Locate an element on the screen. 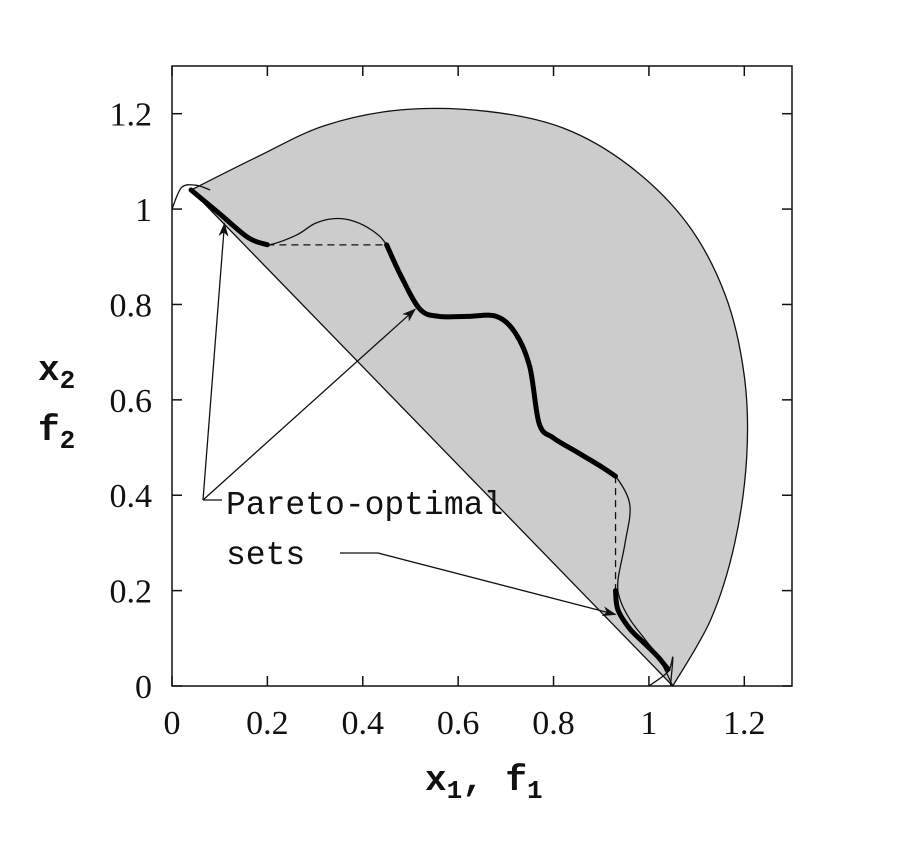 This screenshot has width=913, height=844. y-tick-label: 0.2 is located at coordinates (131, 592).